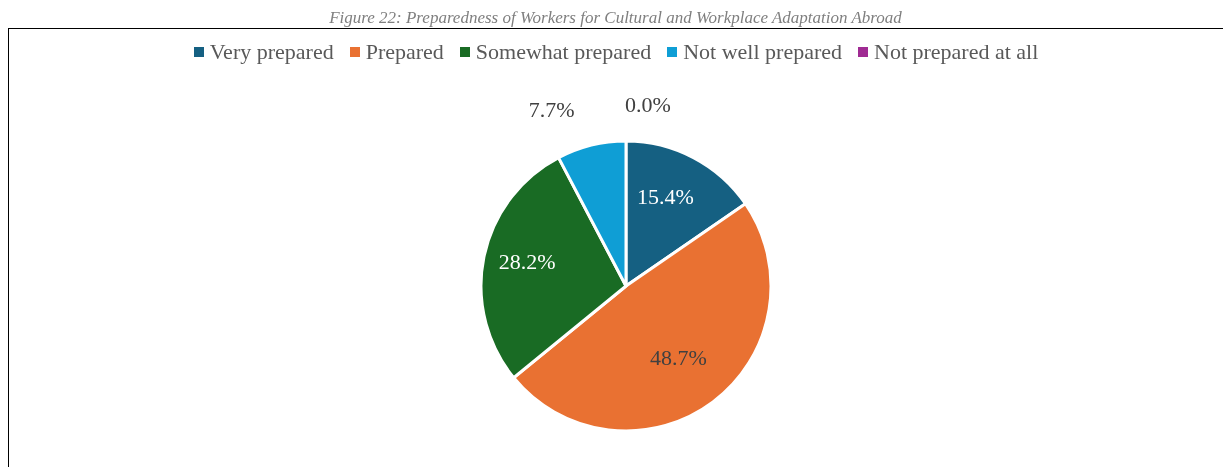  Describe the element at coordinates (763, 52) in the screenshot. I see `legend-label: Not well prepared` at that location.